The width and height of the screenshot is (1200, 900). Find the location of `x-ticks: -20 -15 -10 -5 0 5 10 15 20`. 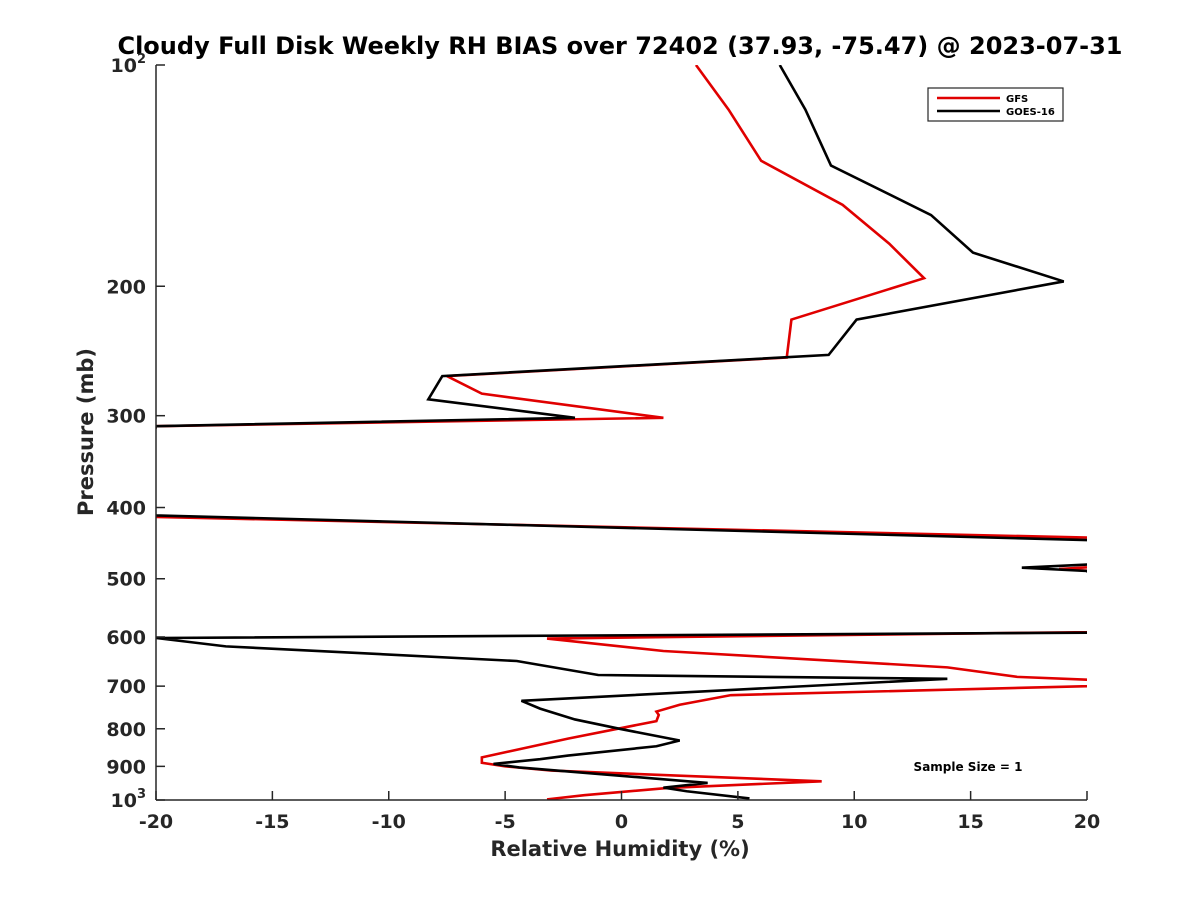

x-ticks: -20 -15 -10 -5 0 5 10 15 20 is located at coordinates (619, 812).